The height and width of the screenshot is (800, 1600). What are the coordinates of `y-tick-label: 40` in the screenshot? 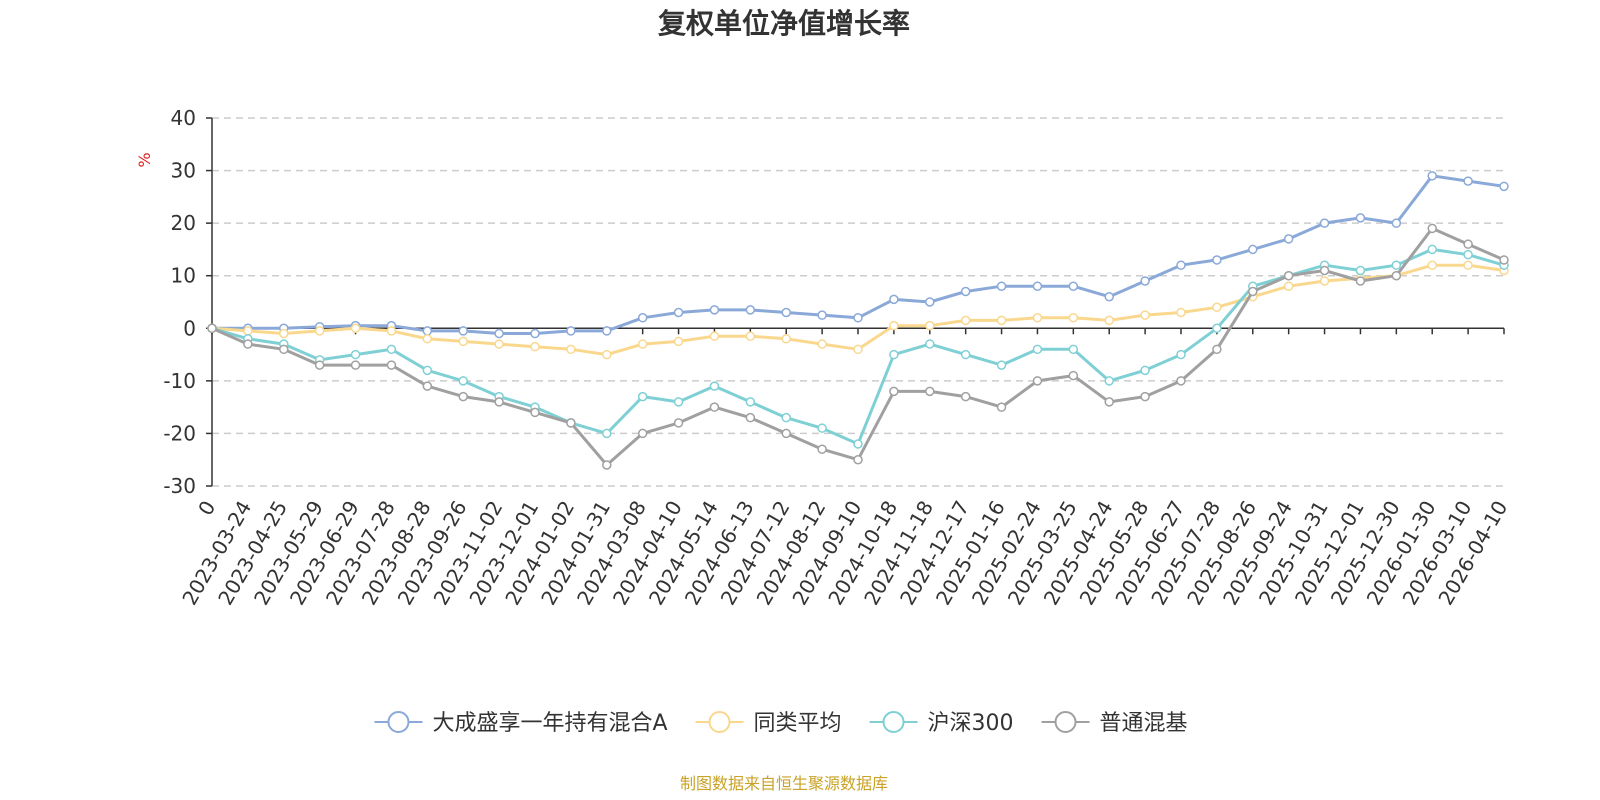 It's located at (183, 118).